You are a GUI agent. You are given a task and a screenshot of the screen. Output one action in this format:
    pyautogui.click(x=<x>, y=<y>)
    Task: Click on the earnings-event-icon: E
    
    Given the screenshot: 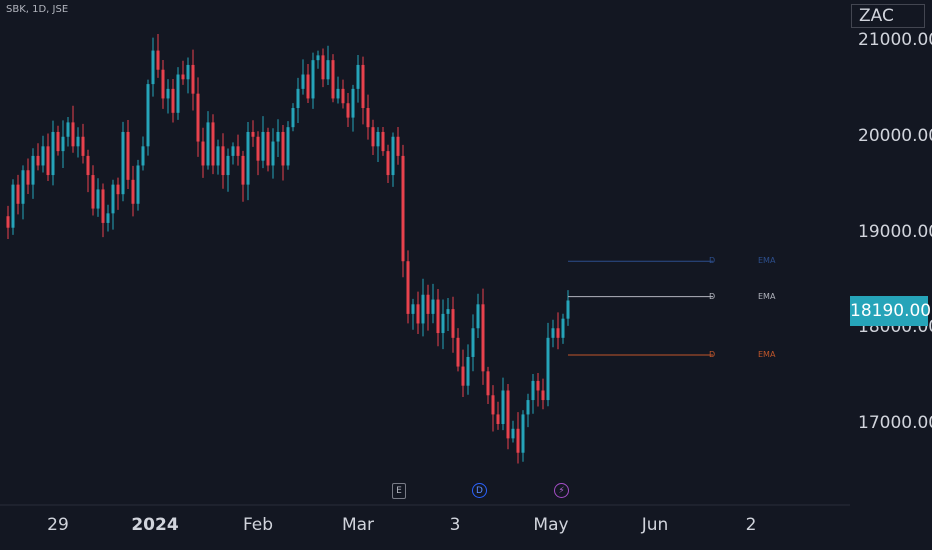 What is the action you would take?
    pyautogui.click(x=399, y=491)
    